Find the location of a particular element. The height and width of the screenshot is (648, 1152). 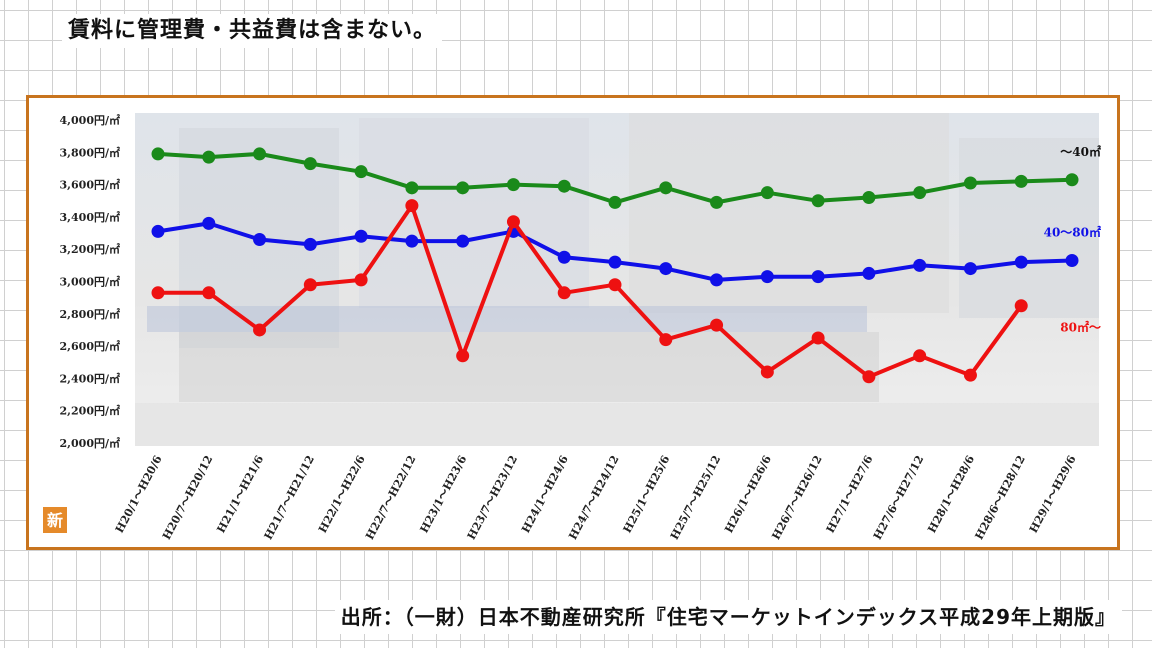

x-tick-label: H25/7～H25/12 is located at coordinates (695, 497).